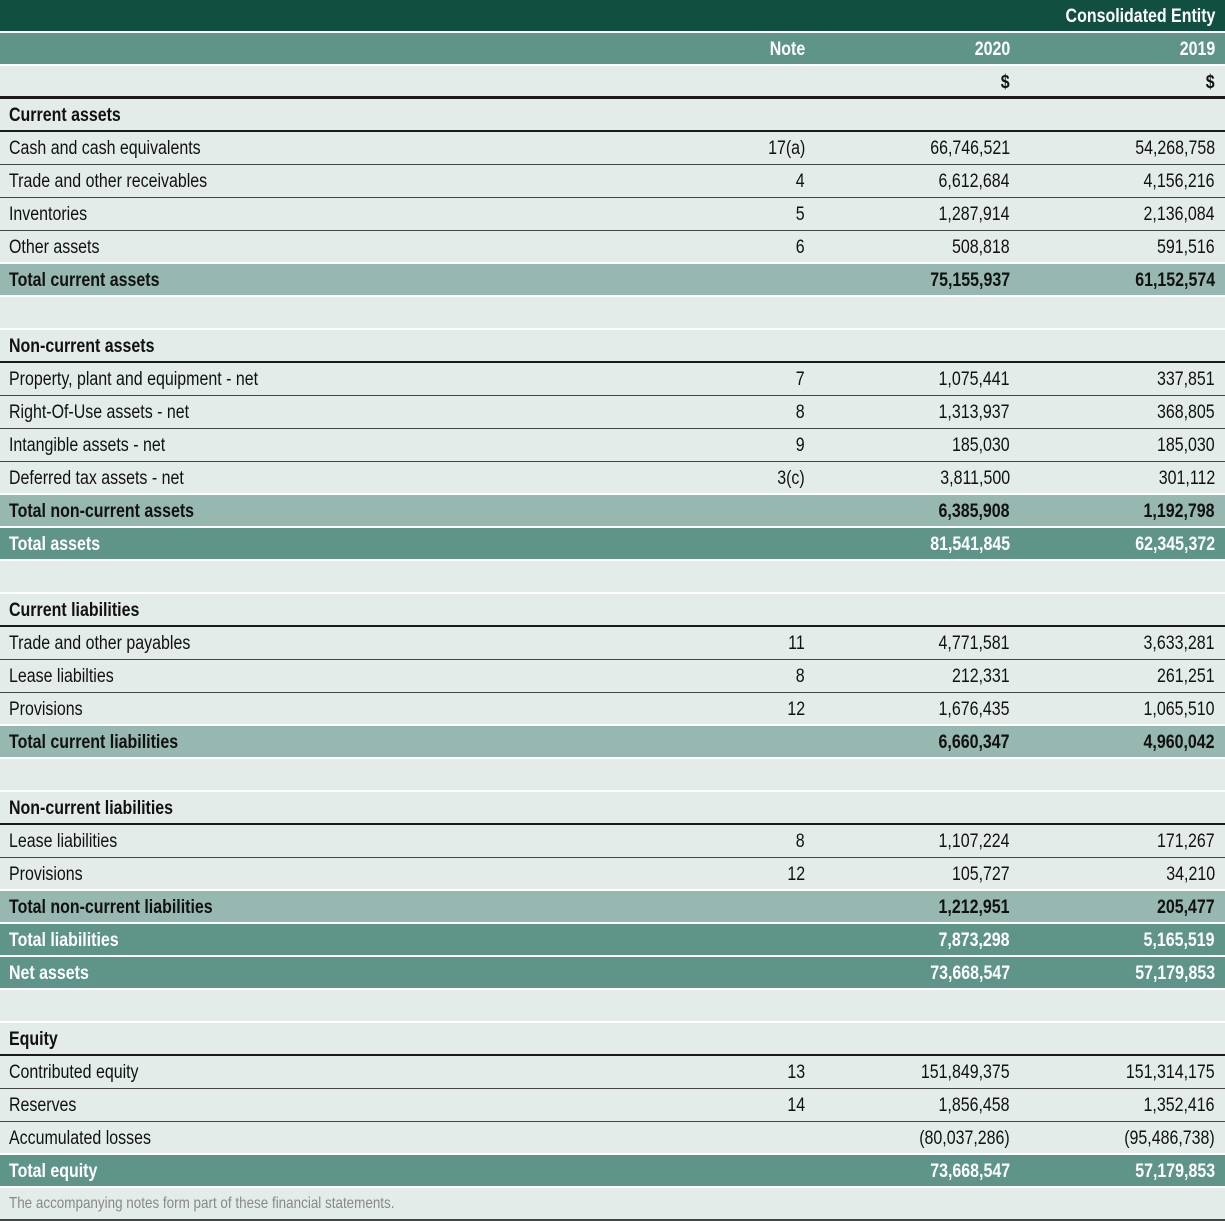 The image size is (1225, 1221). I want to click on item-row: Intangible assets - net 9 185,030 185,030, so click(612, 445).